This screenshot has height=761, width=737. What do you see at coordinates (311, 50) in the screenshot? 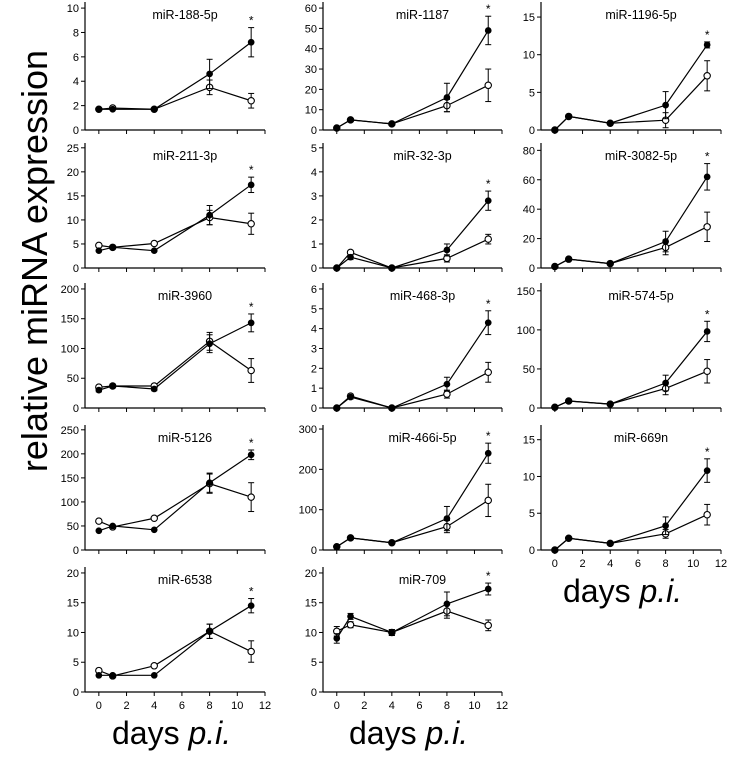
I see `y-tick-label: 40` at bounding box center [311, 50].